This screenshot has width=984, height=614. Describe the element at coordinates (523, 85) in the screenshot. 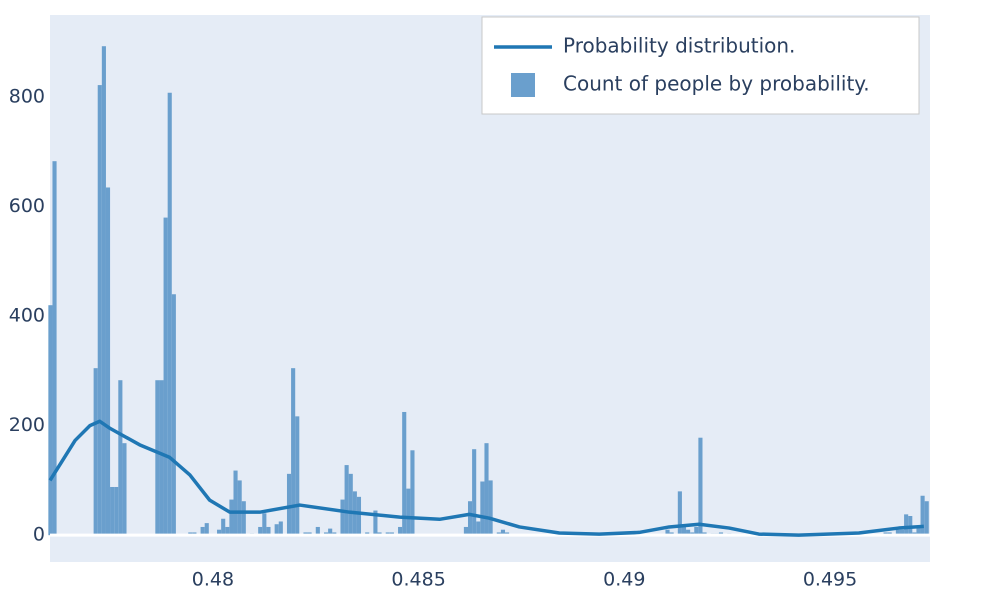

I see `legend-swatch` at that location.